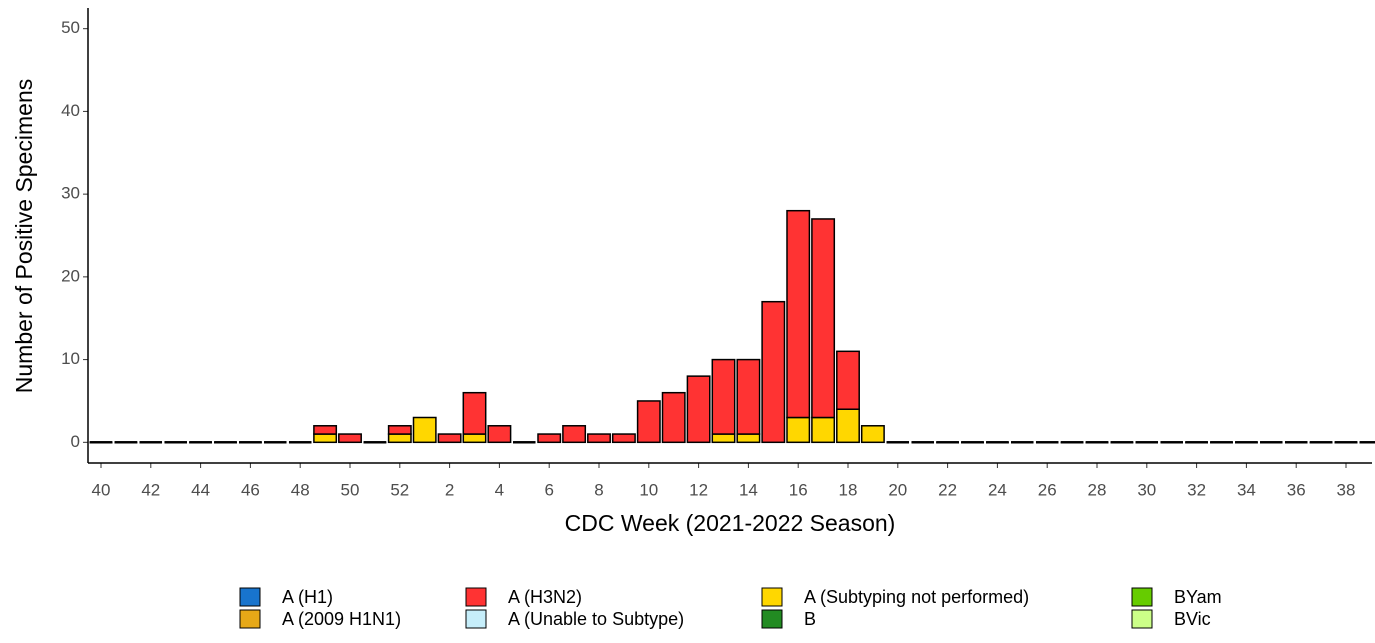 This screenshot has height=643, width=1375. I want to click on x-tick-label: 22, so click(947, 489).